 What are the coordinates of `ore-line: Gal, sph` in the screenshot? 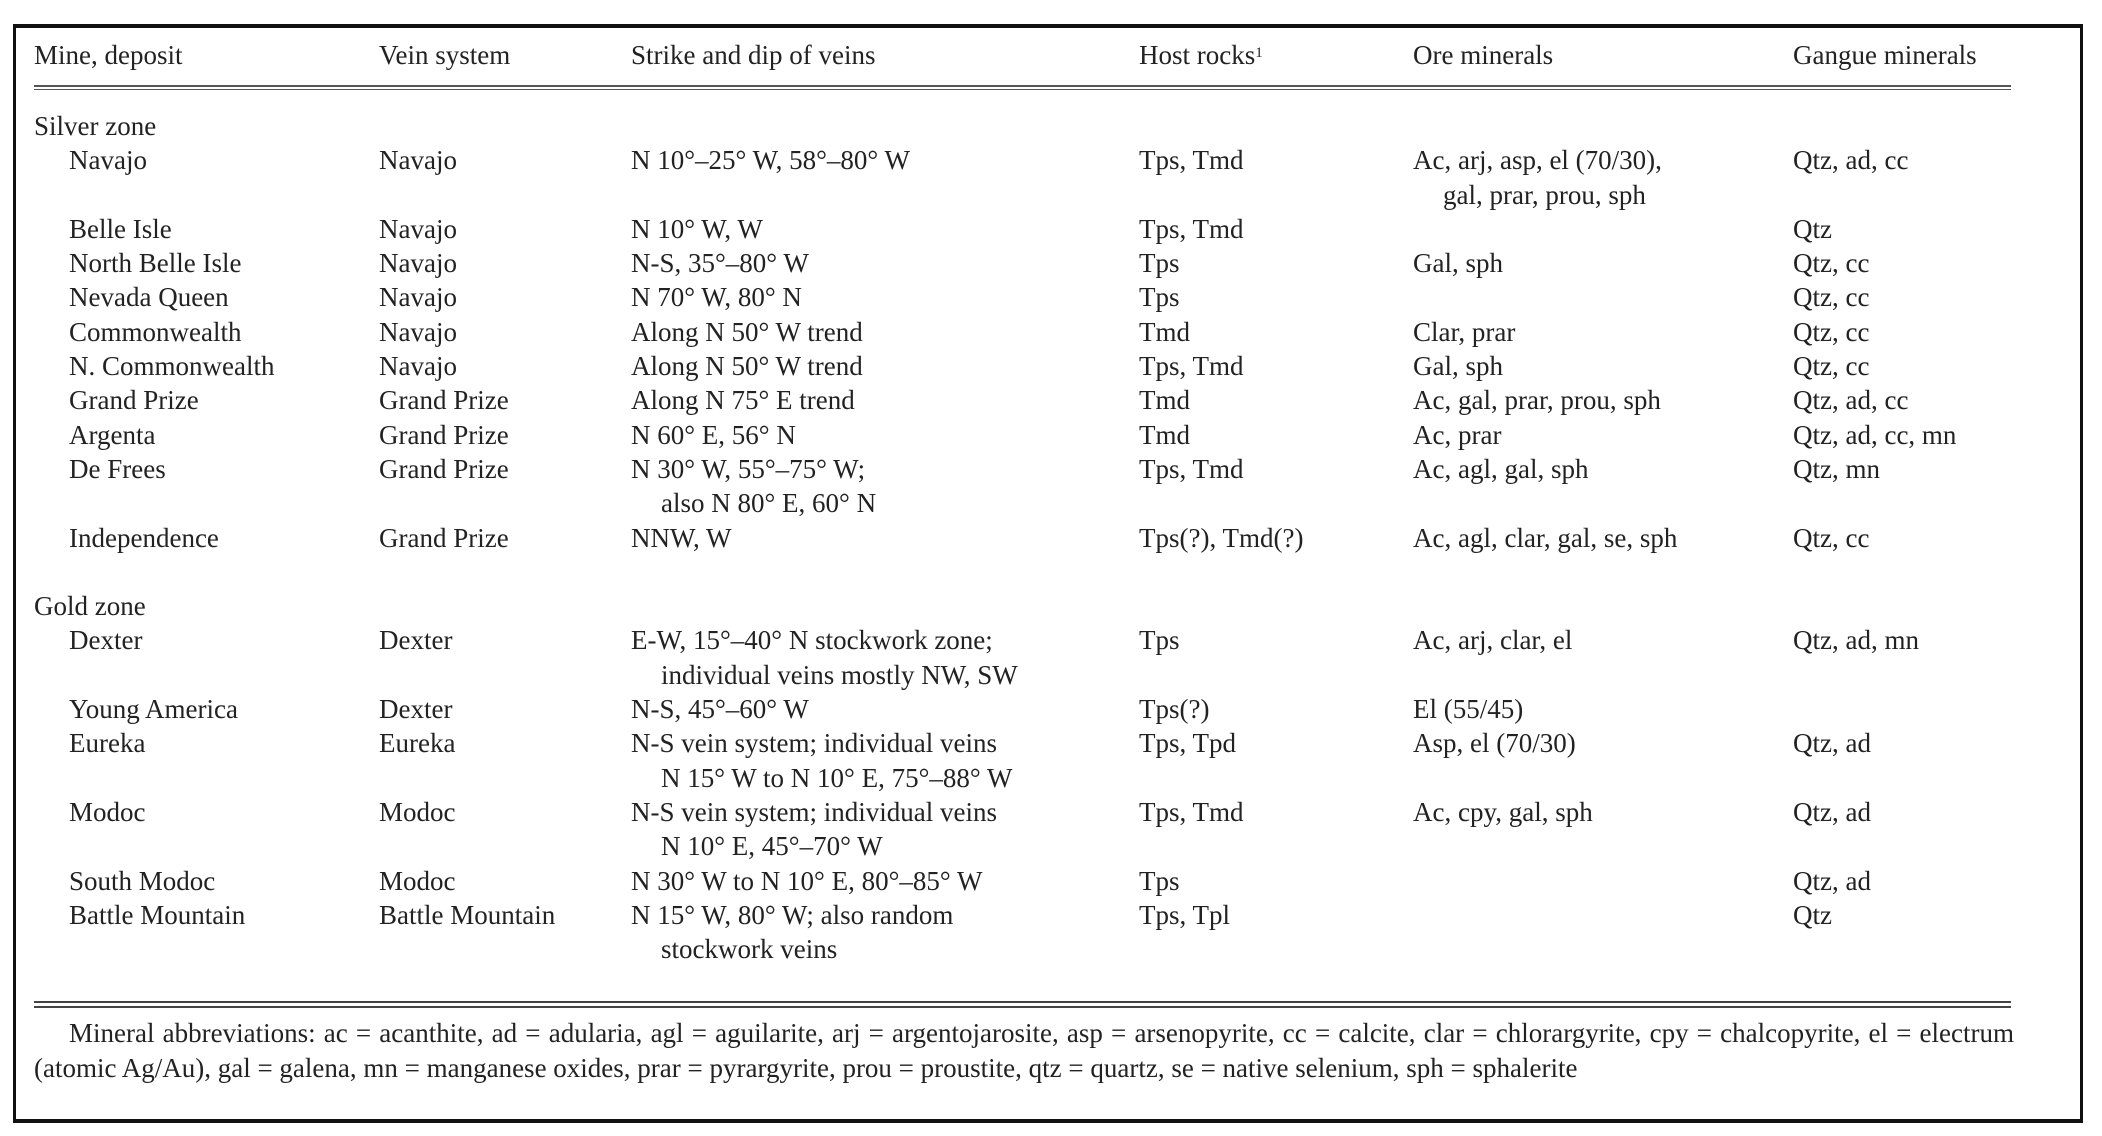 It's located at (1458, 263).